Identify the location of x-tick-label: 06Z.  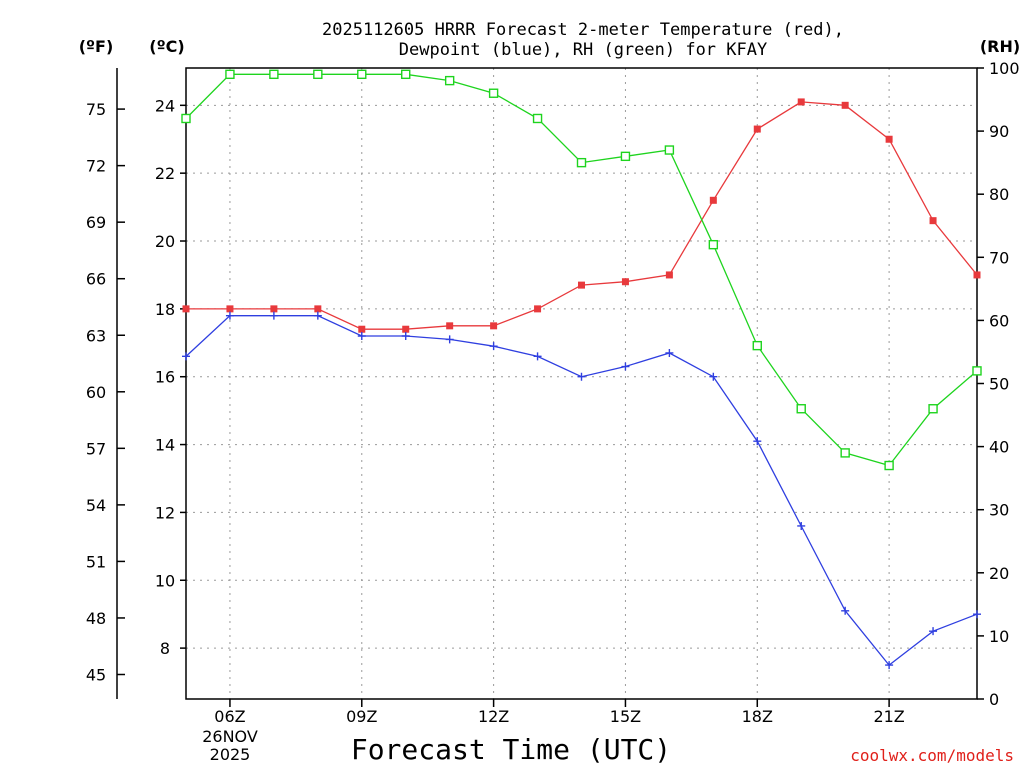
(229, 716).